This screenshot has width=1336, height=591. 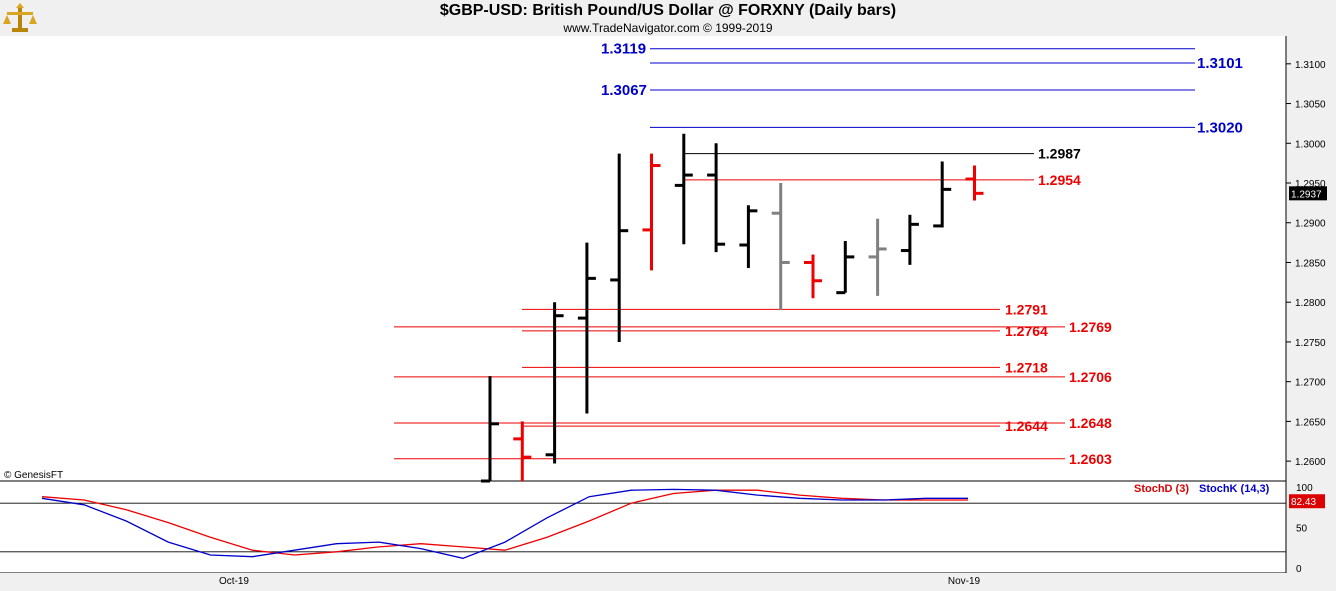 I want to click on credit-label: © GenesisFT, so click(x=33, y=475).